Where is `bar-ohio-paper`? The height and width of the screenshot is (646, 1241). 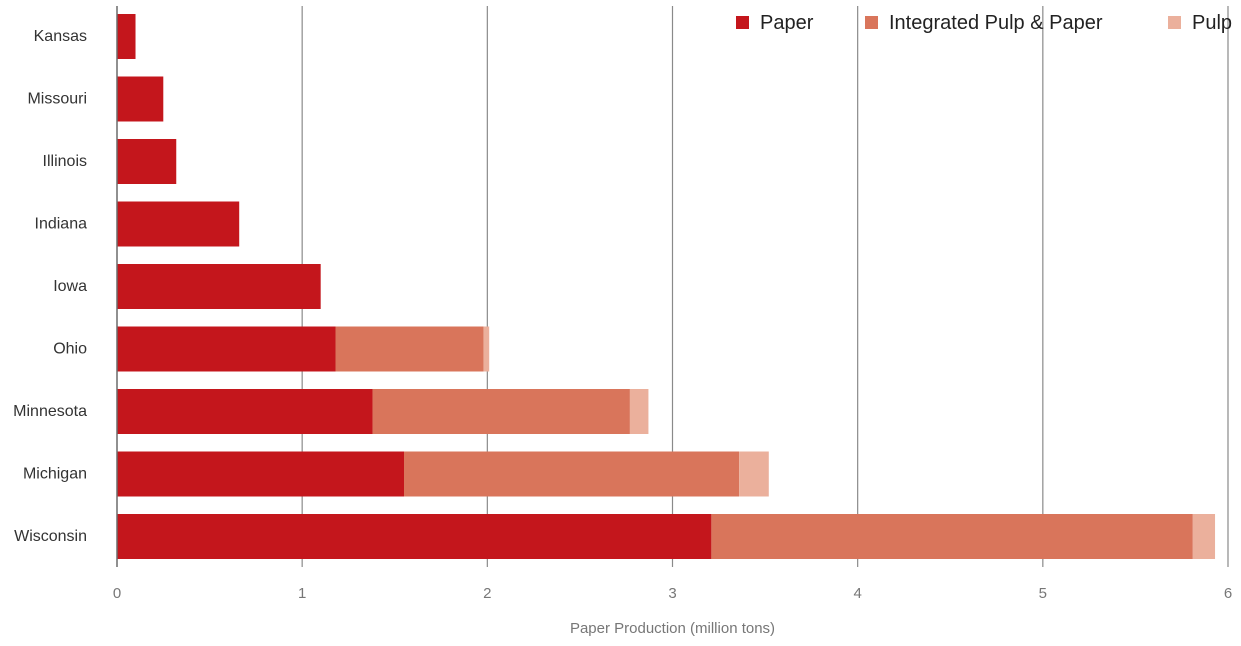 bar-ohio-paper is located at coordinates (226, 349).